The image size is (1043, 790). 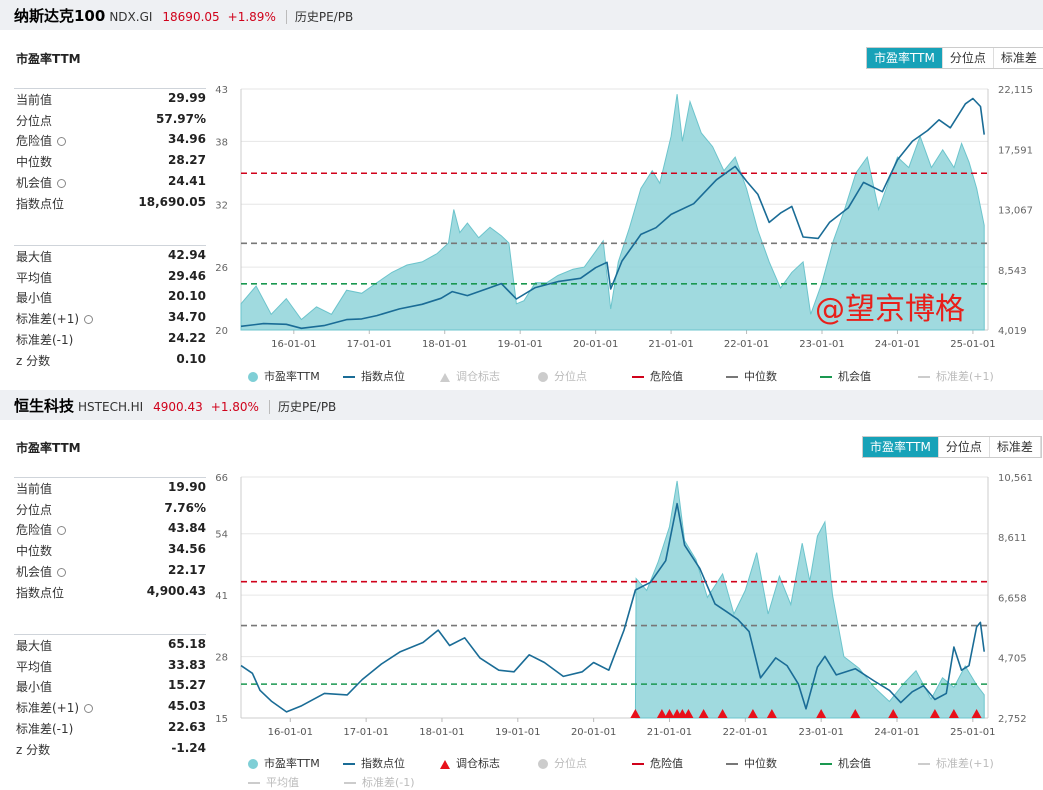 I want to click on stat-value: 43.84, so click(x=187, y=528).